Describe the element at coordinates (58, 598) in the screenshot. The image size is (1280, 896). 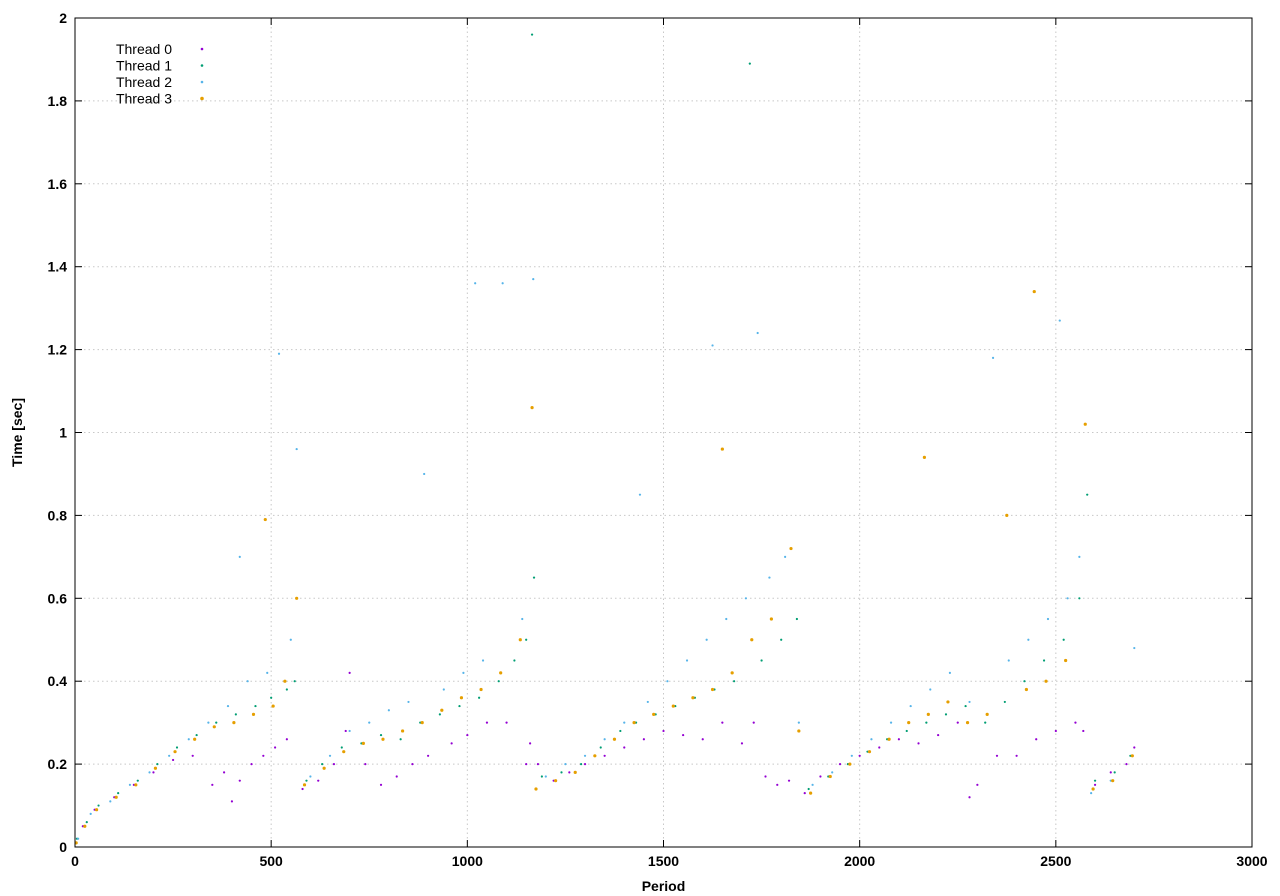
I see `y-tick-label: 0.6` at that location.